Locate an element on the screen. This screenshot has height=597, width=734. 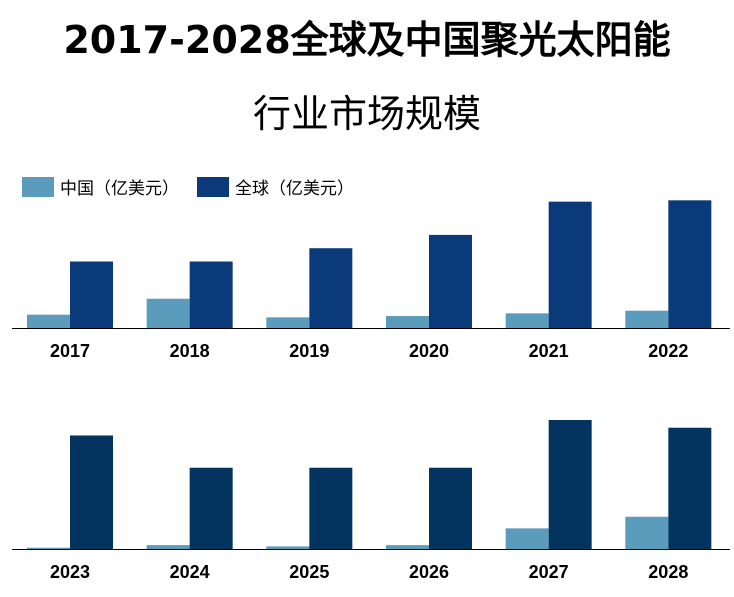
chart-title-line2: 行业市场规模 is located at coordinates (366, 114).